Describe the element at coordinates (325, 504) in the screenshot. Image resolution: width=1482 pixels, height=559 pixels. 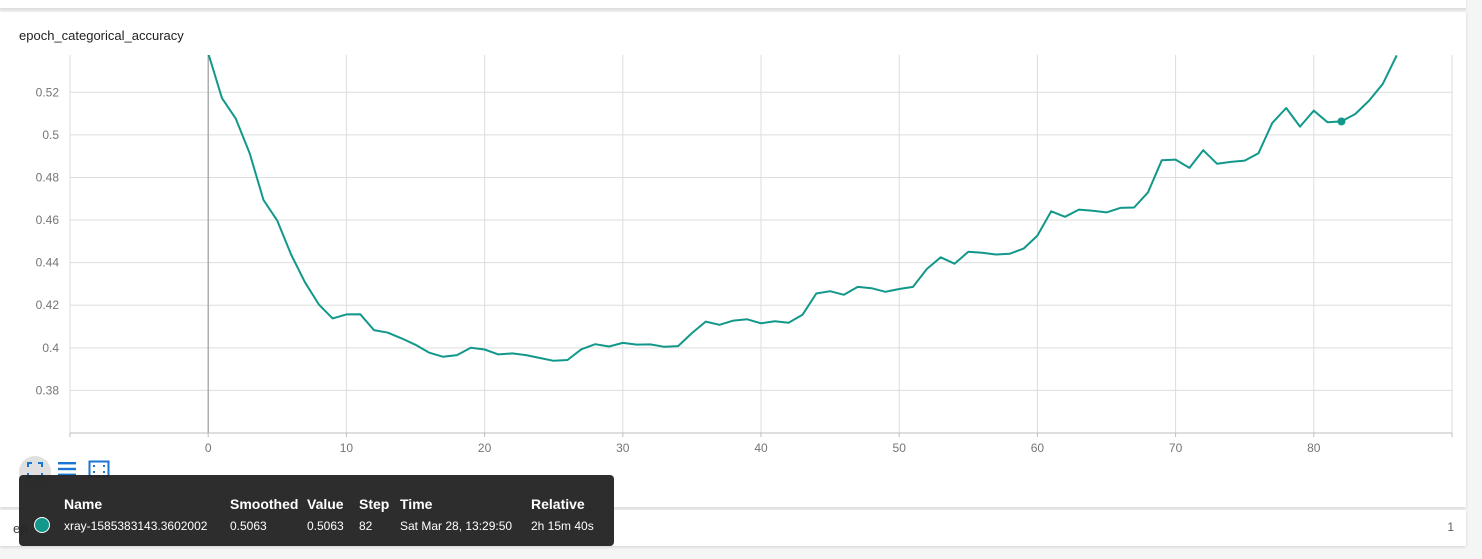
I see `tooltip-header-value: Value` at that location.